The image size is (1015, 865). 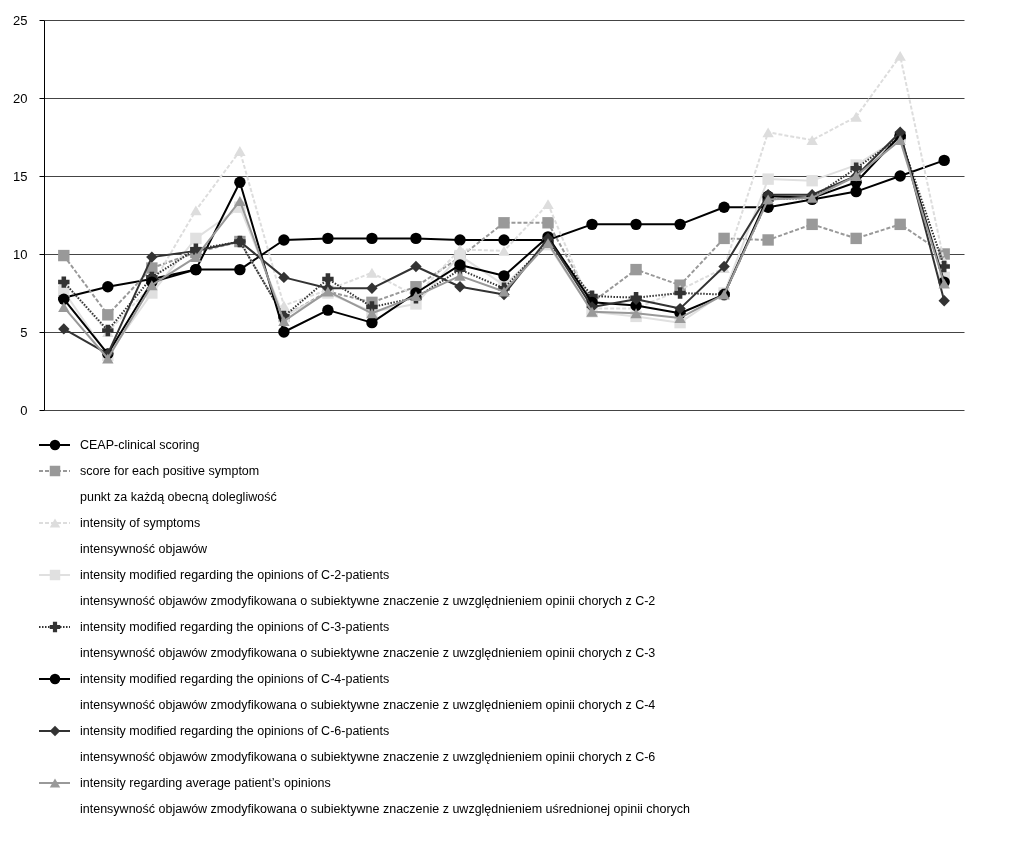 What do you see at coordinates (20, 98) in the screenshot?
I see `y-tick-label: 20` at bounding box center [20, 98].